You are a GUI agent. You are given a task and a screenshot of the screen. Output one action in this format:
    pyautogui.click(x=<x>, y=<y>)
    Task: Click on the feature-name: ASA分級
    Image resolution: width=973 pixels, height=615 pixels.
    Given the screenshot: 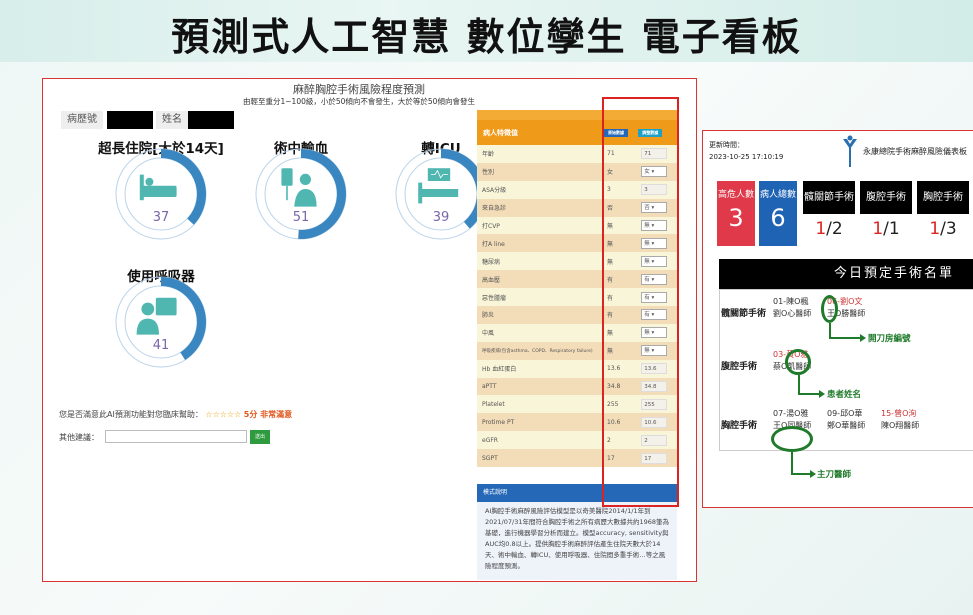 What is the action you would take?
    pyautogui.click(x=539, y=189)
    